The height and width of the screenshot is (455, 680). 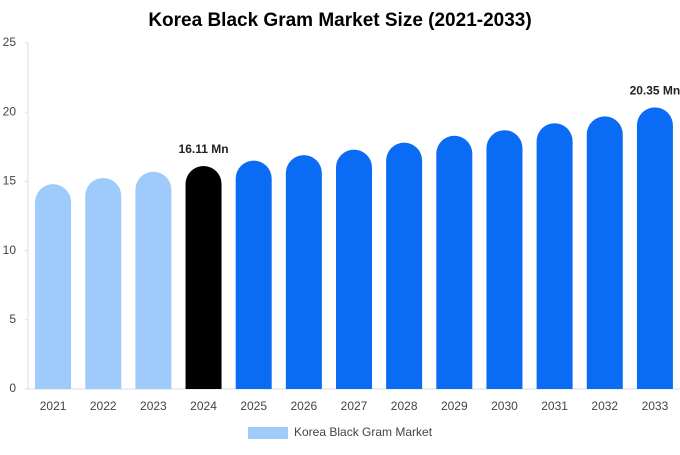 I want to click on chart-title: Korea Black Gram Market Size (2021-2033), so click(x=339, y=20).